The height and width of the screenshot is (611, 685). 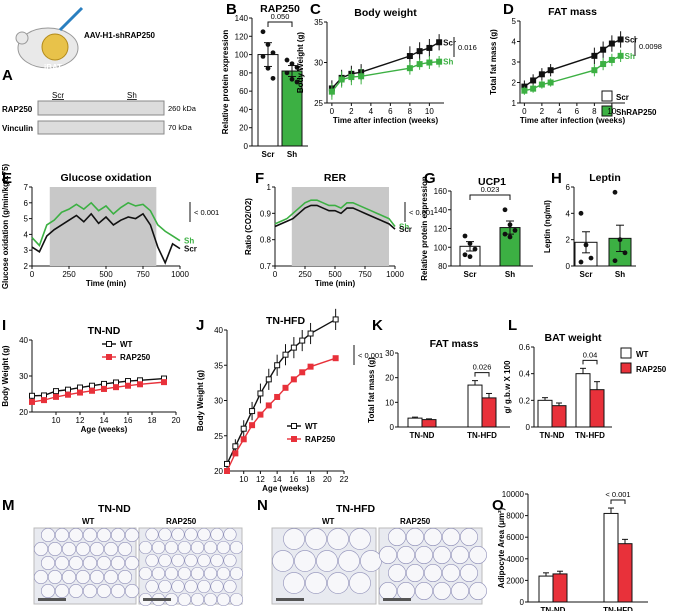 I want to click on y-tick-label: 35, so click(x=318, y=22).